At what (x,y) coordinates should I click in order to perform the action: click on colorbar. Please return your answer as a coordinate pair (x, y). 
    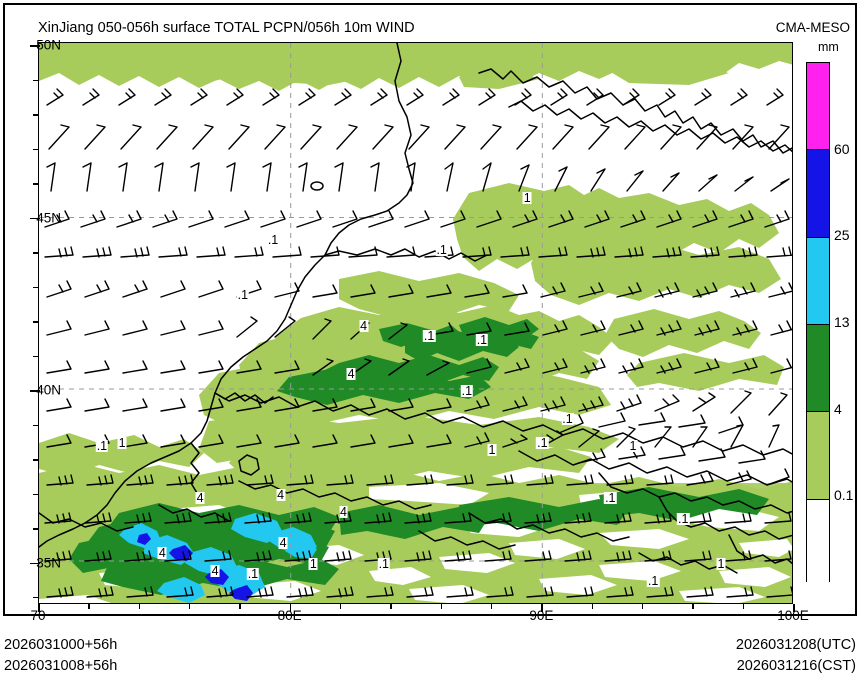
    Looking at the image, I should click on (818, 324).